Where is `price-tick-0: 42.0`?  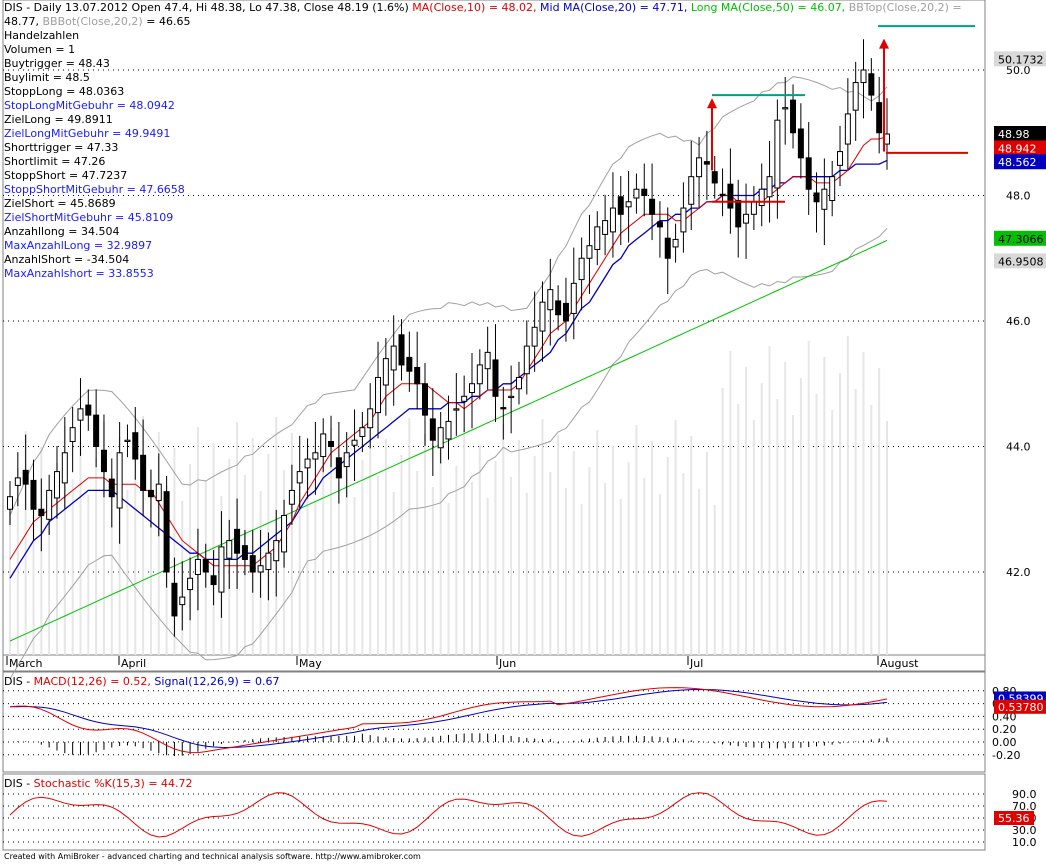
price-tick-0: 42.0 is located at coordinates (1018, 572).